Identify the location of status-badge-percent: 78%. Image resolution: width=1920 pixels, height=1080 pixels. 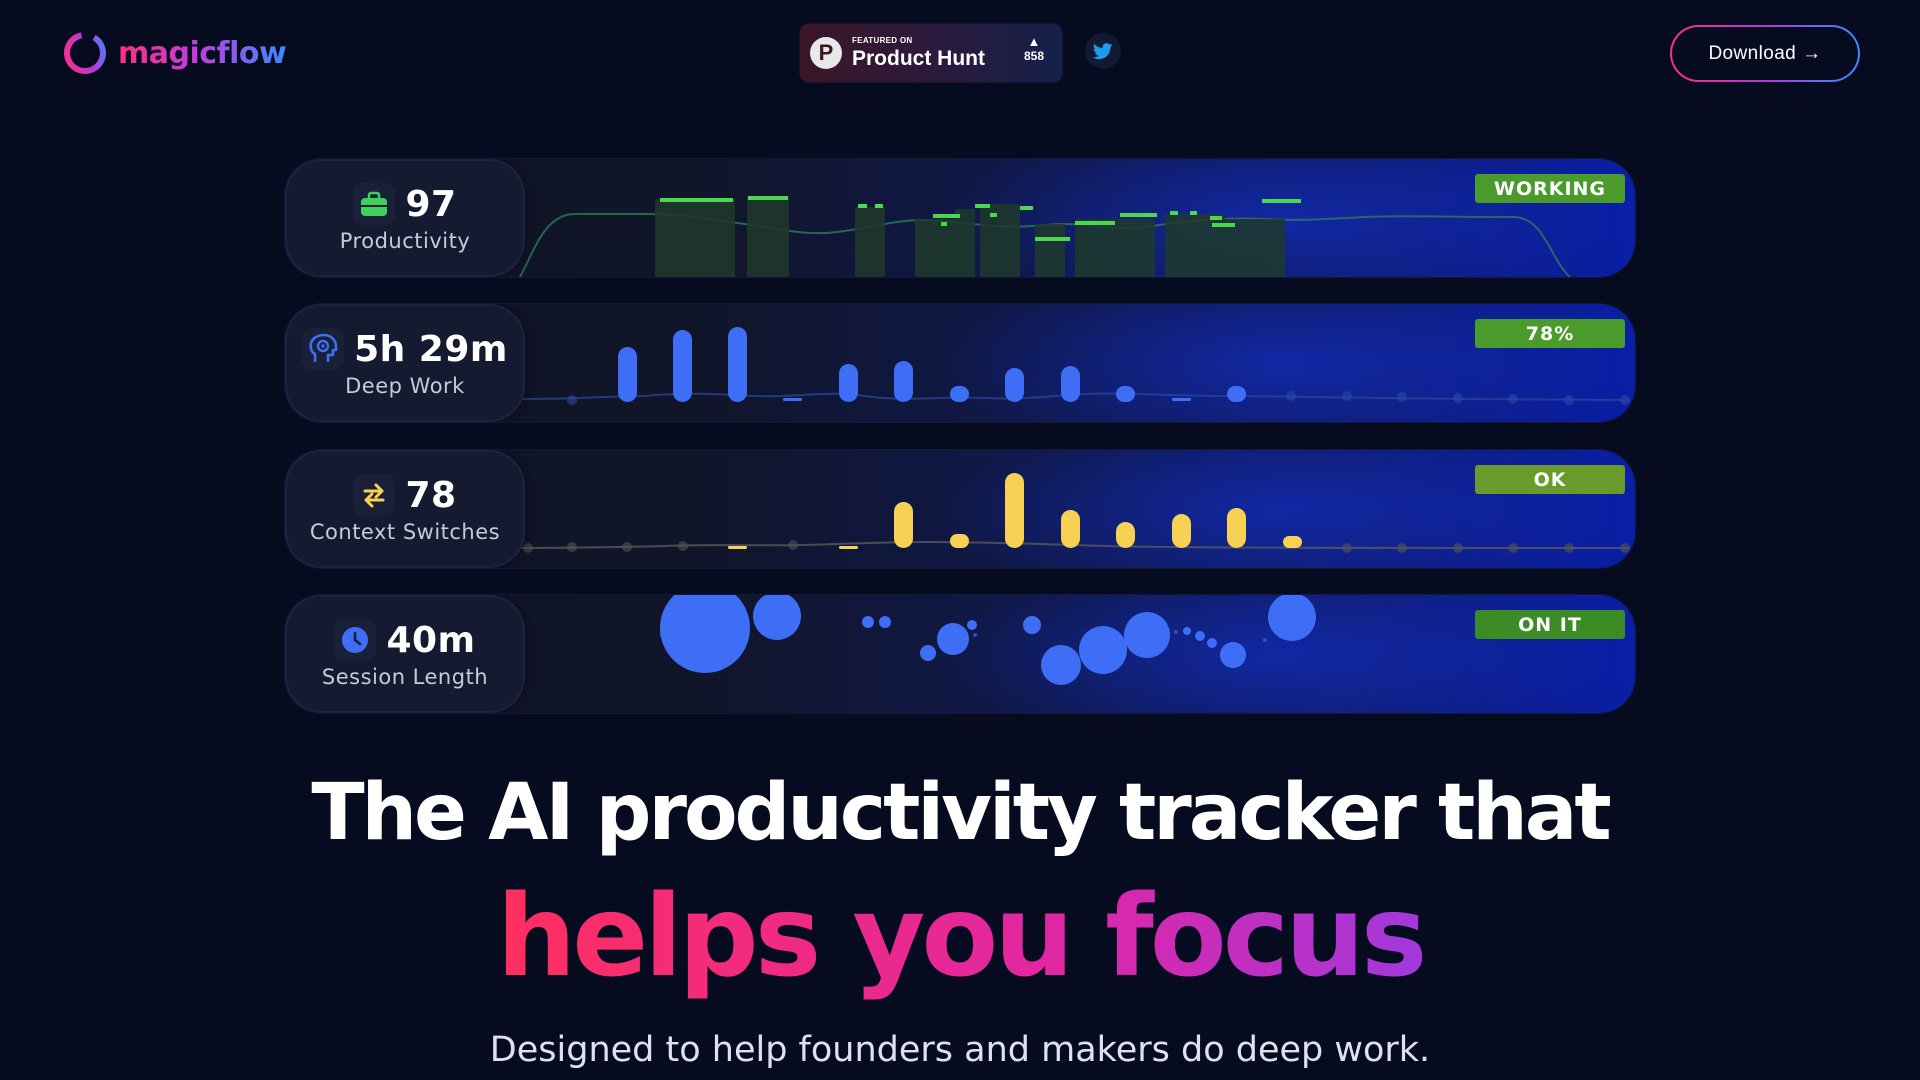
(1550, 333).